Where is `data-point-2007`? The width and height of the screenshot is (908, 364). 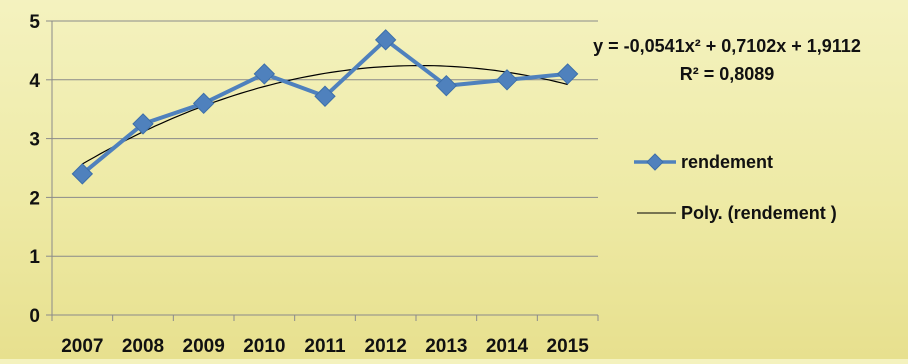 data-point-2007 is located at coordinates (82, 174).